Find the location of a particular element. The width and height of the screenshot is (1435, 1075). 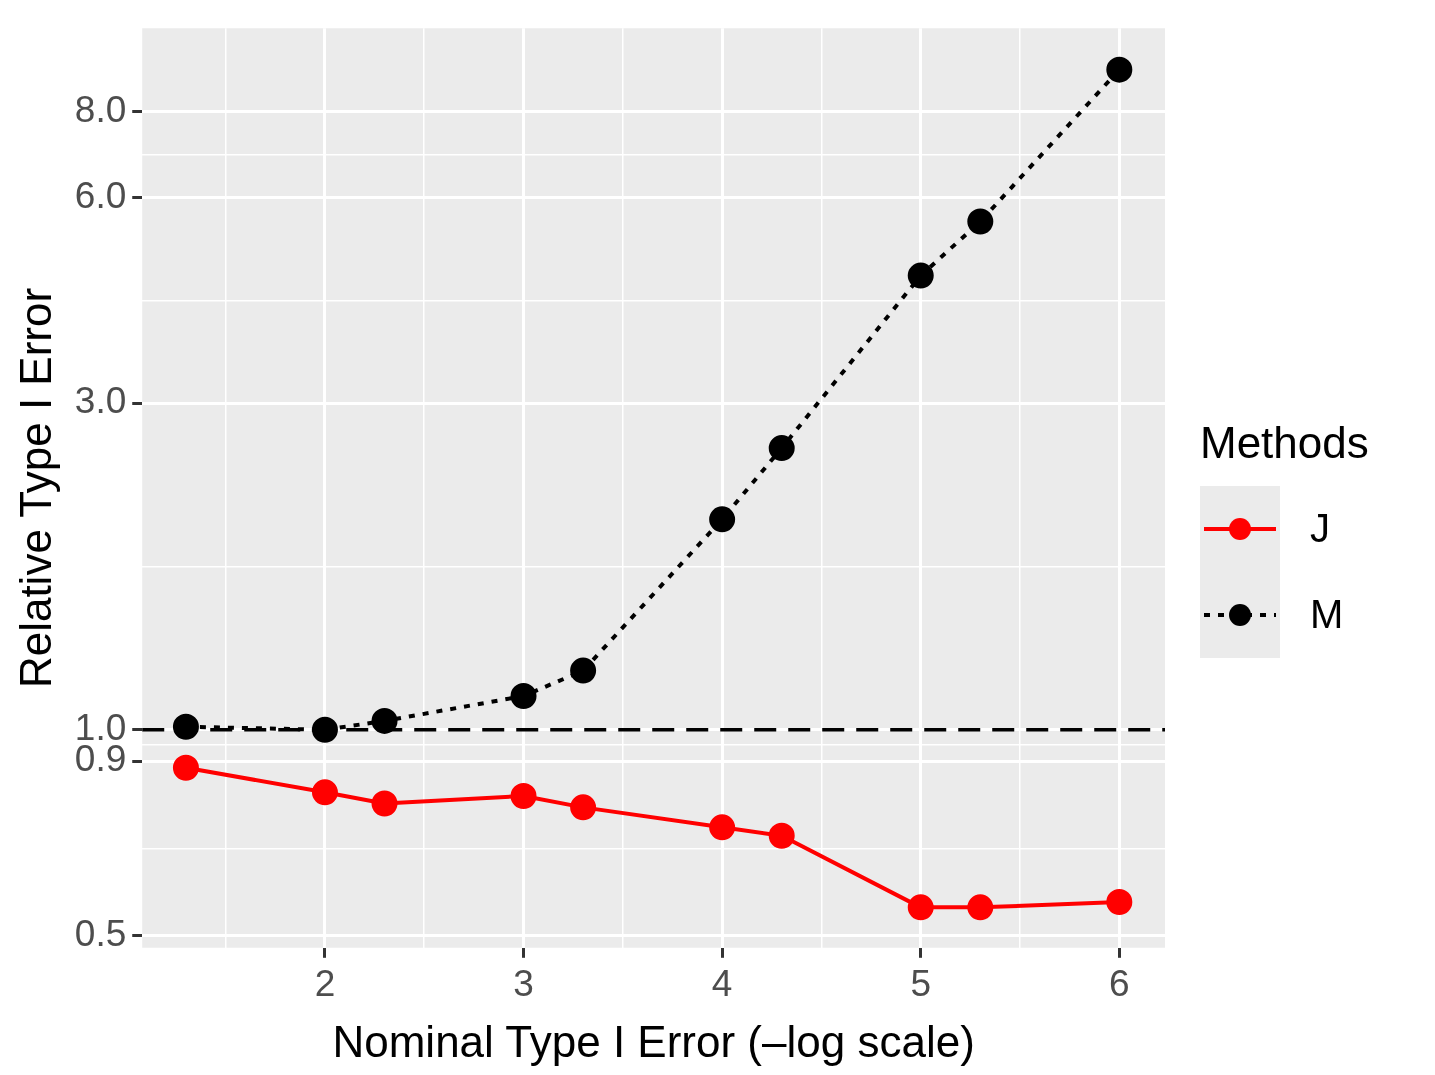

y-tick-label: 0.5 is located at coordinates (100, 933).